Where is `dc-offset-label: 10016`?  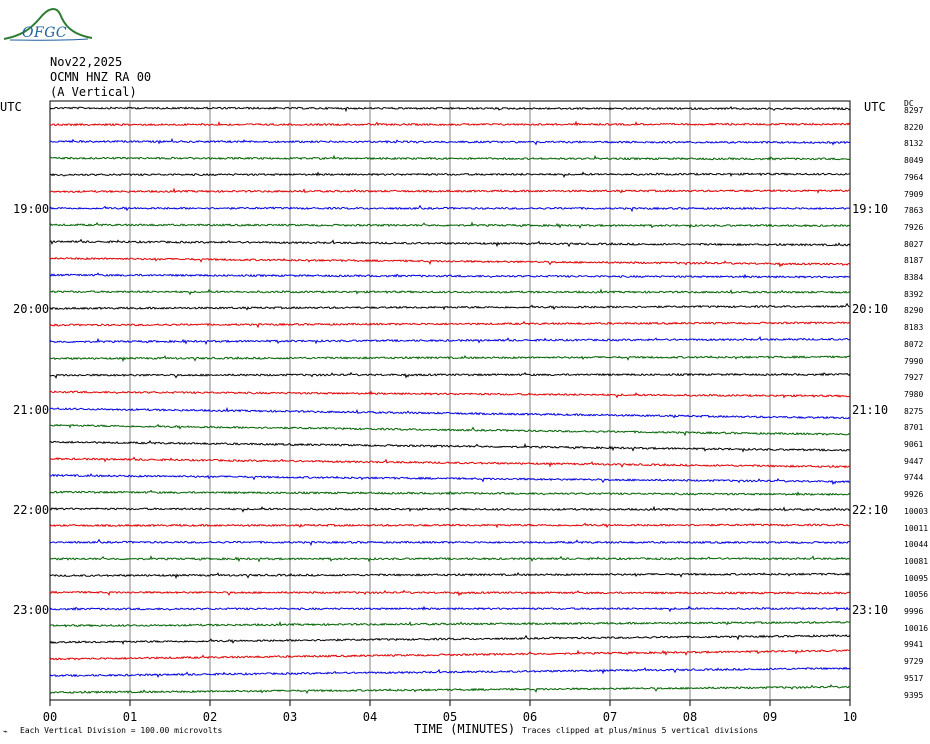
dc-offset-label: 10016 is located at coordinates (916, 628).